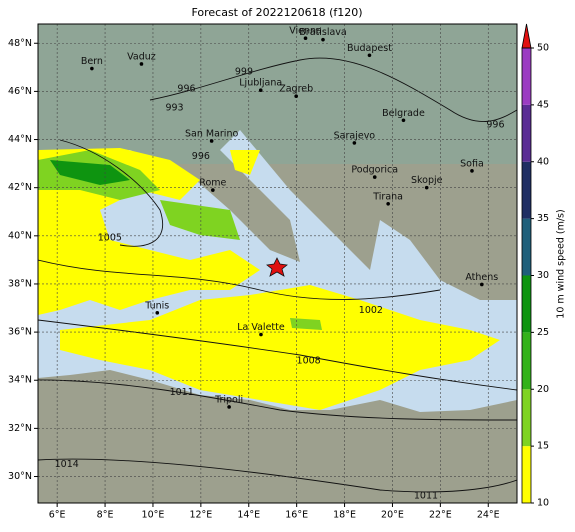 This screenshot has width=575, height=532. What do you see at coordinates (276, 12) in the screenshot?
I see `map-title: Forecast of 2022120618 (f120)` at bounding box center [276, 12].